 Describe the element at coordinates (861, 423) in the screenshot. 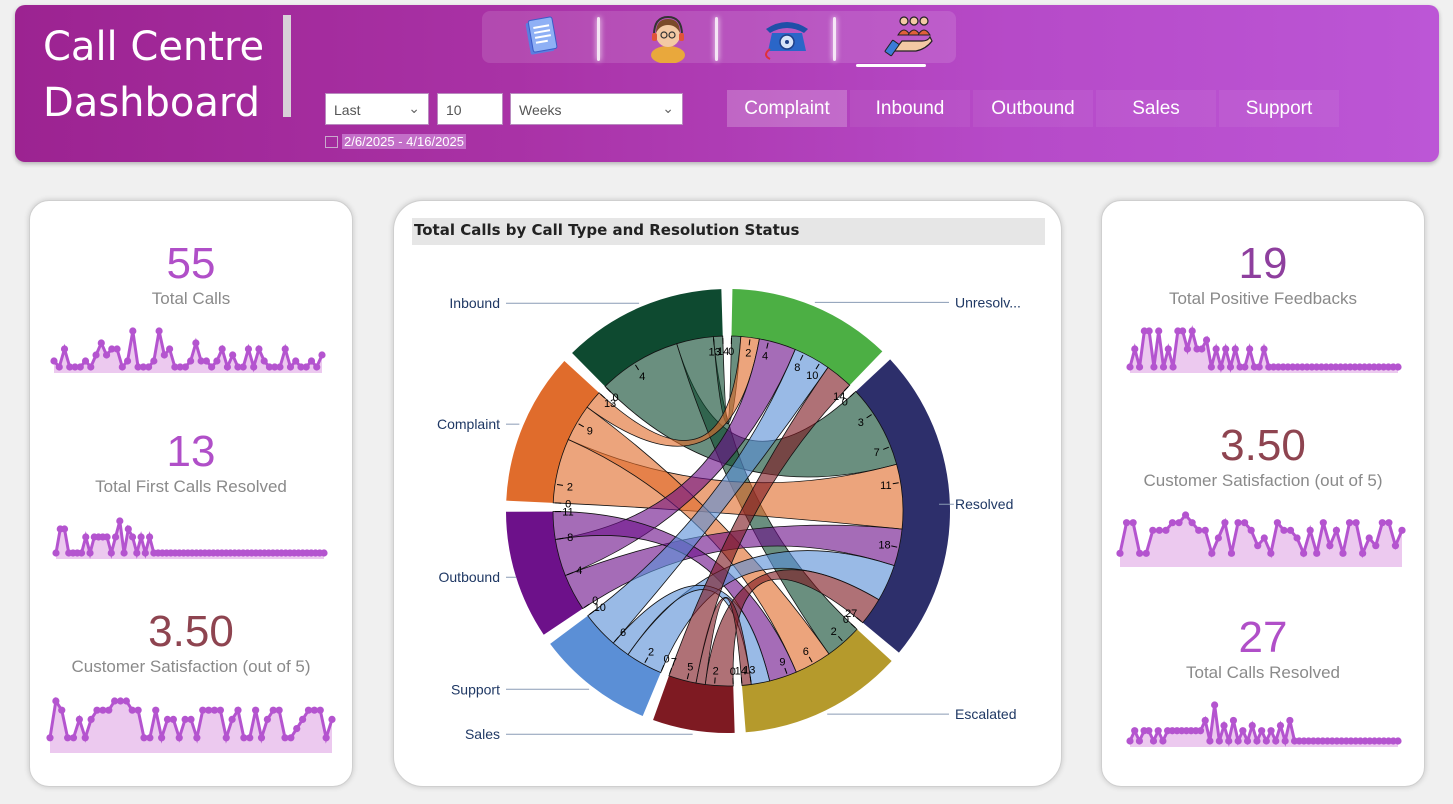

I see `chord-tick-label: 3` at that location.